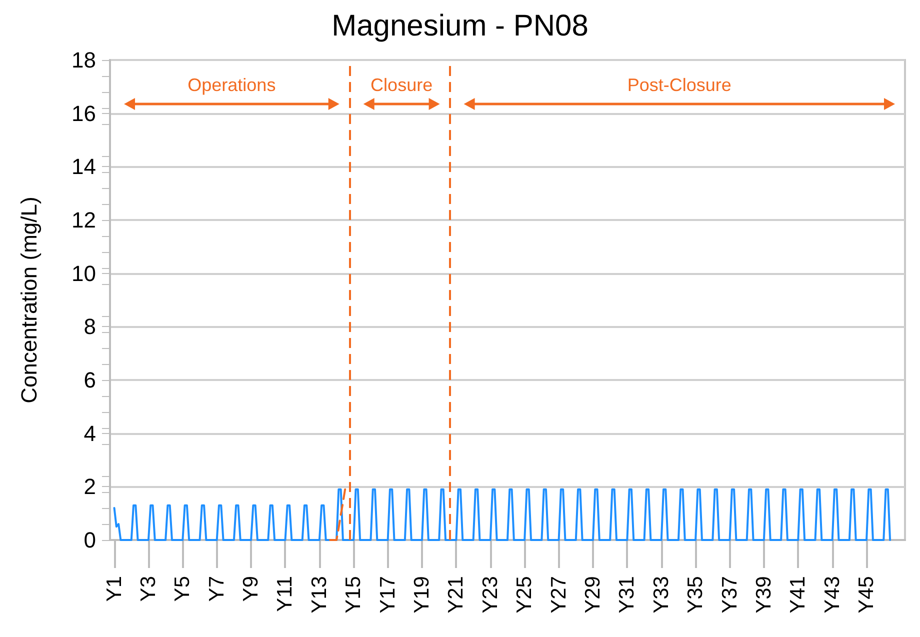 This screenshot has width=920, height=637. I want to click on x-tick-label: Y23, so click(490, 595).